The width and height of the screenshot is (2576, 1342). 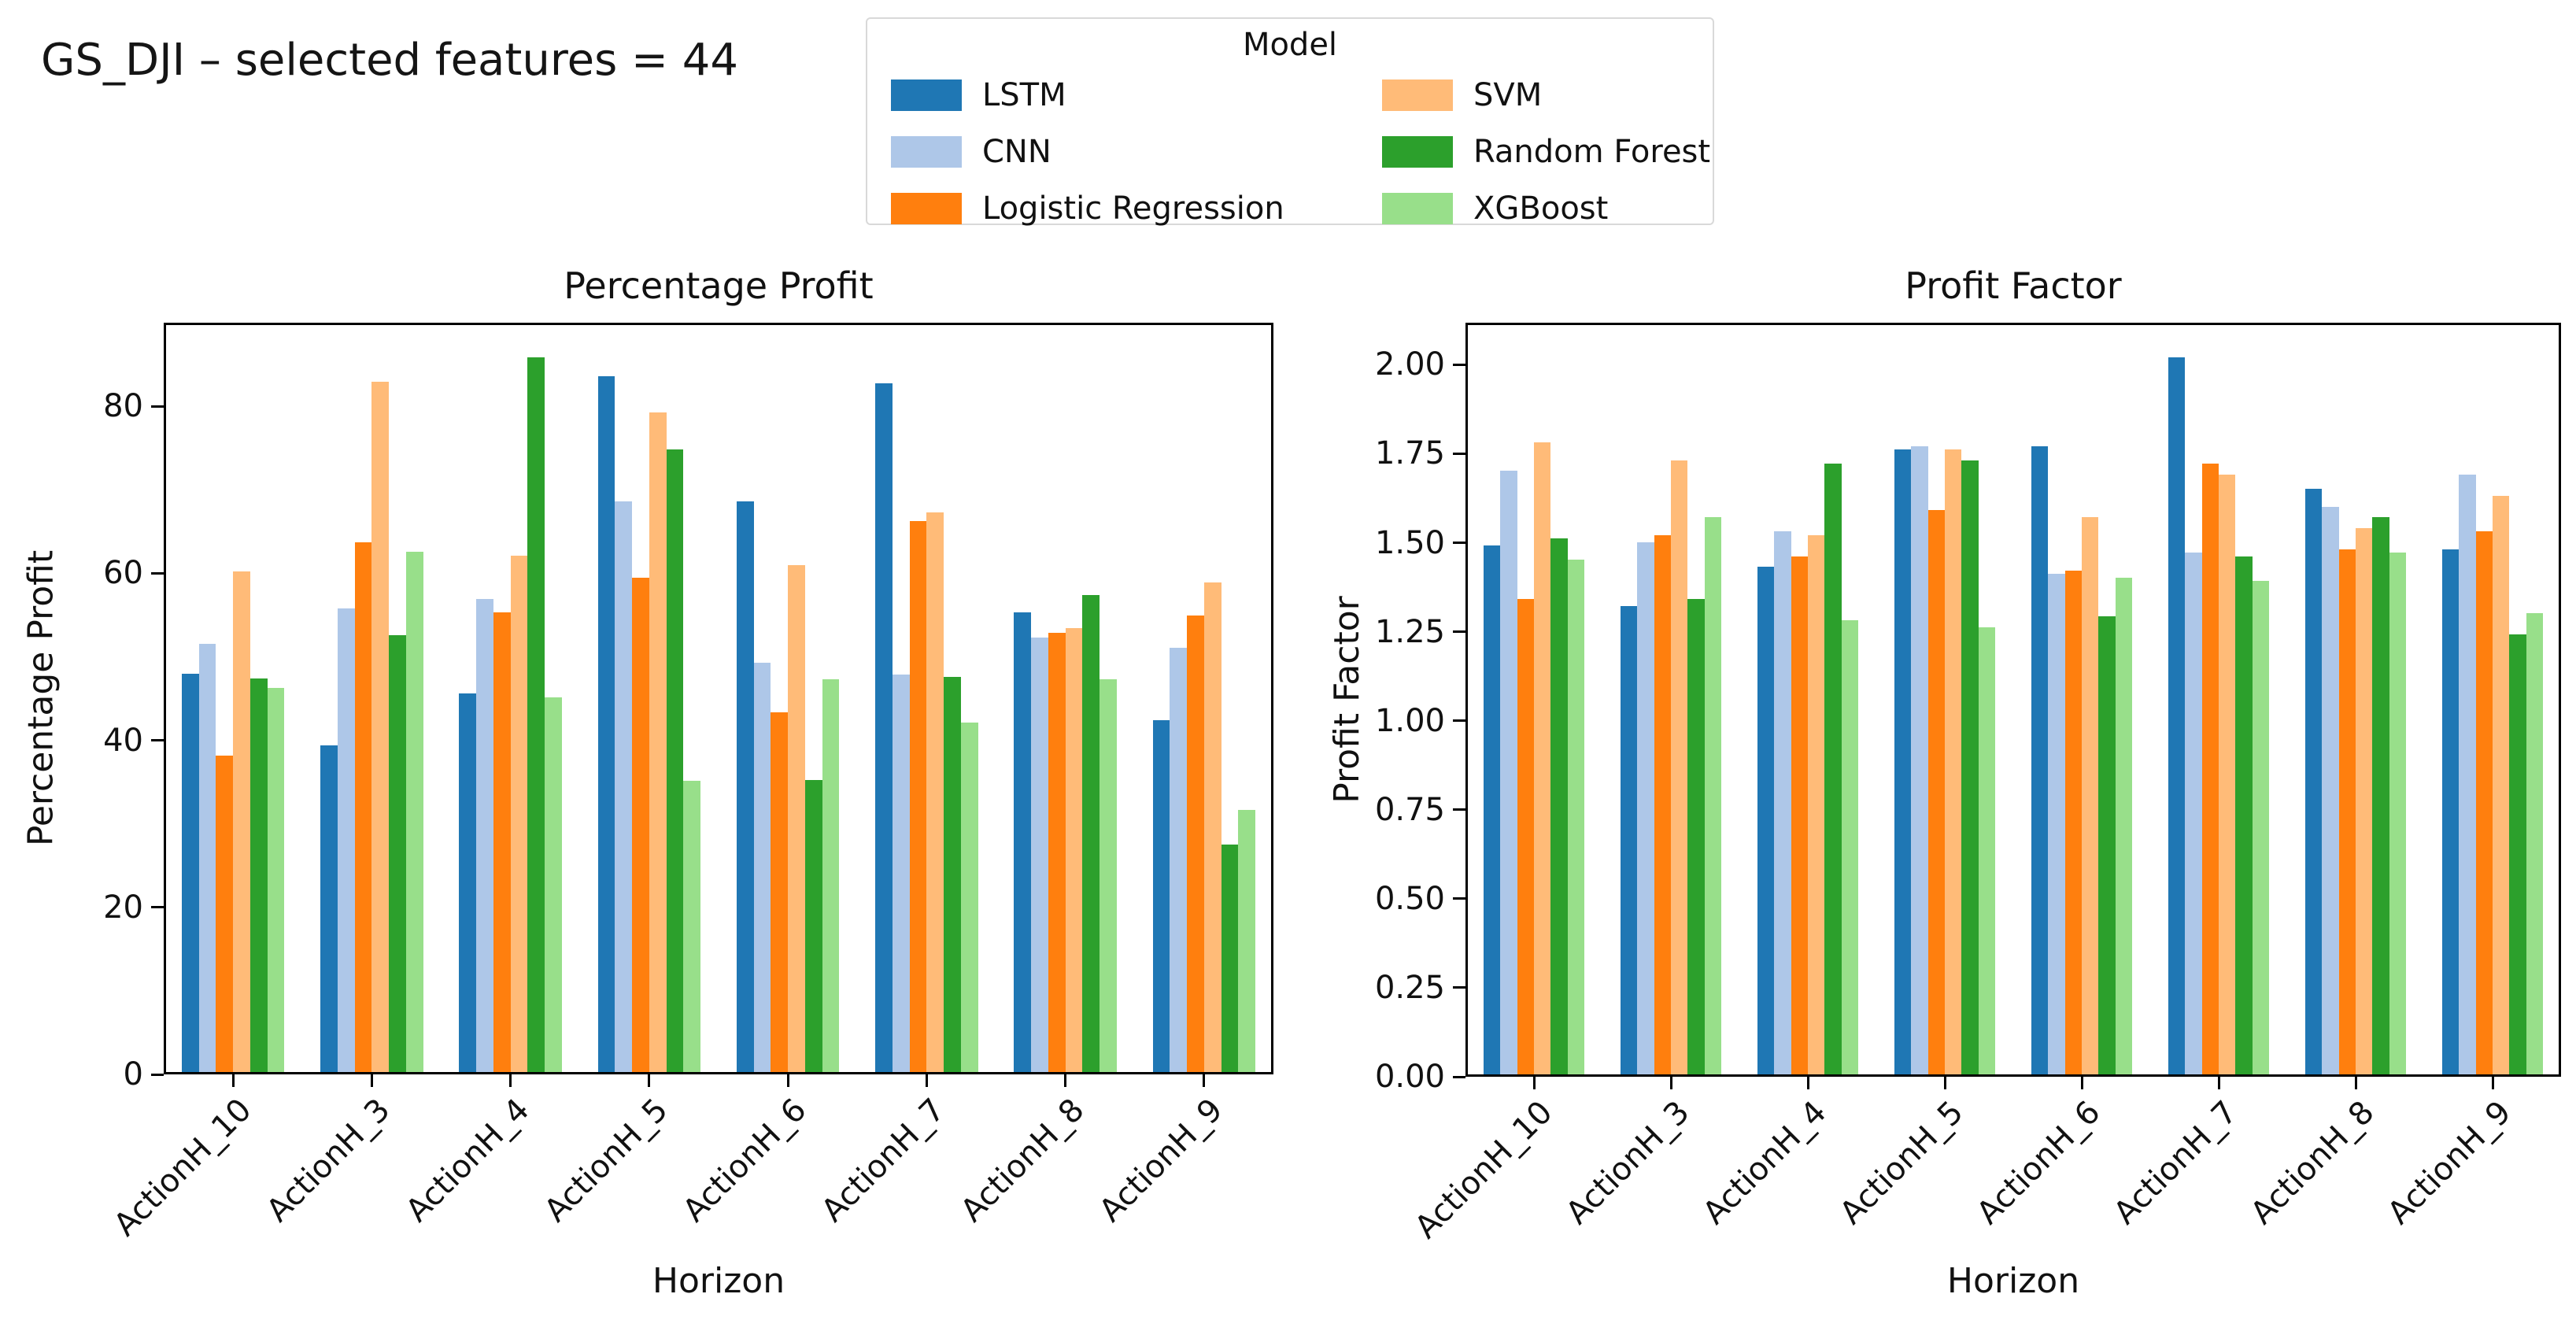 What do you see at coordinates (1022, 1160) in the screenshot?
I see `x-tick-label: ActionH_8` at bounding box center [1022, 1160].